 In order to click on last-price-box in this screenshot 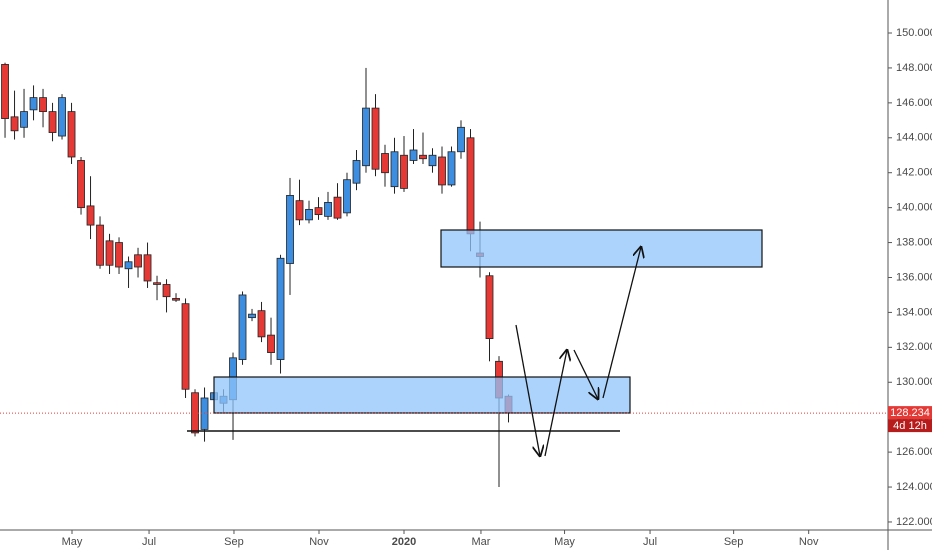, I will do `click(910, 413)`.